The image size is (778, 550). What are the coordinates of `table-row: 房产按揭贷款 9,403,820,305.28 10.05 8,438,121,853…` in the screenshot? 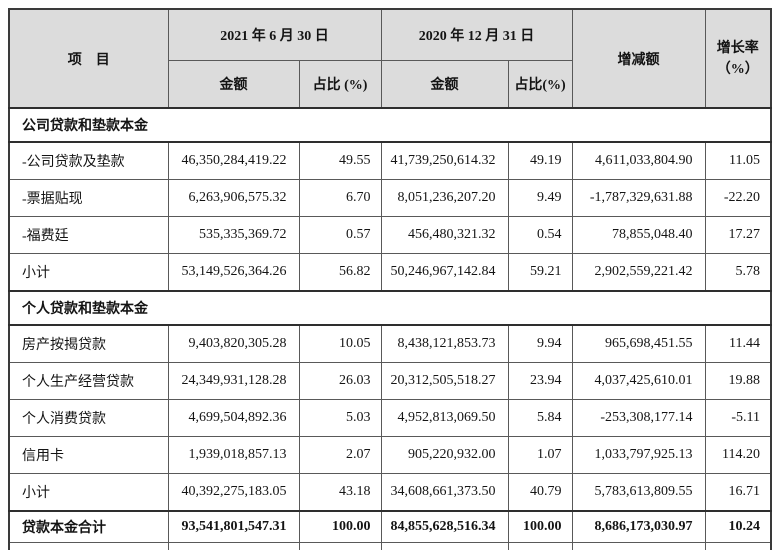 It's located at (390, 343).